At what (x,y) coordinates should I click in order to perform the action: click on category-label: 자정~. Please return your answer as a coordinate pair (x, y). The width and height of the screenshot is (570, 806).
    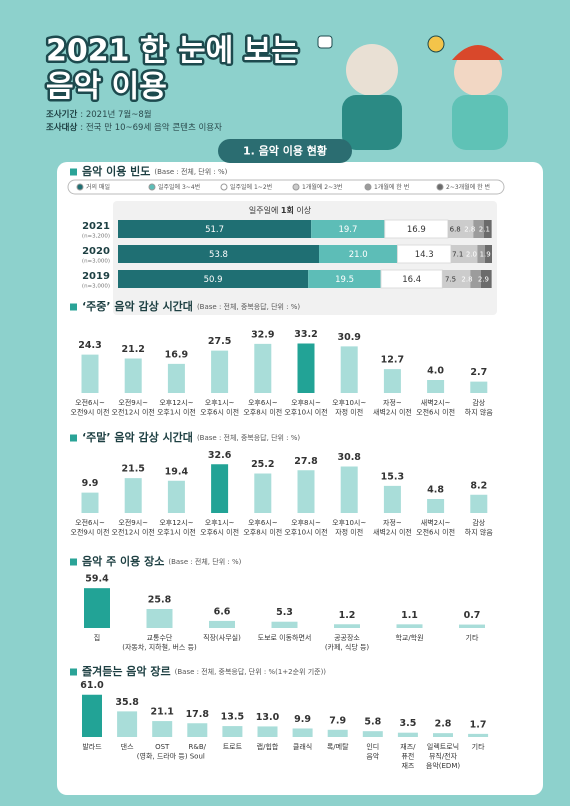
    Looking at the image, I should click on (392, 402).